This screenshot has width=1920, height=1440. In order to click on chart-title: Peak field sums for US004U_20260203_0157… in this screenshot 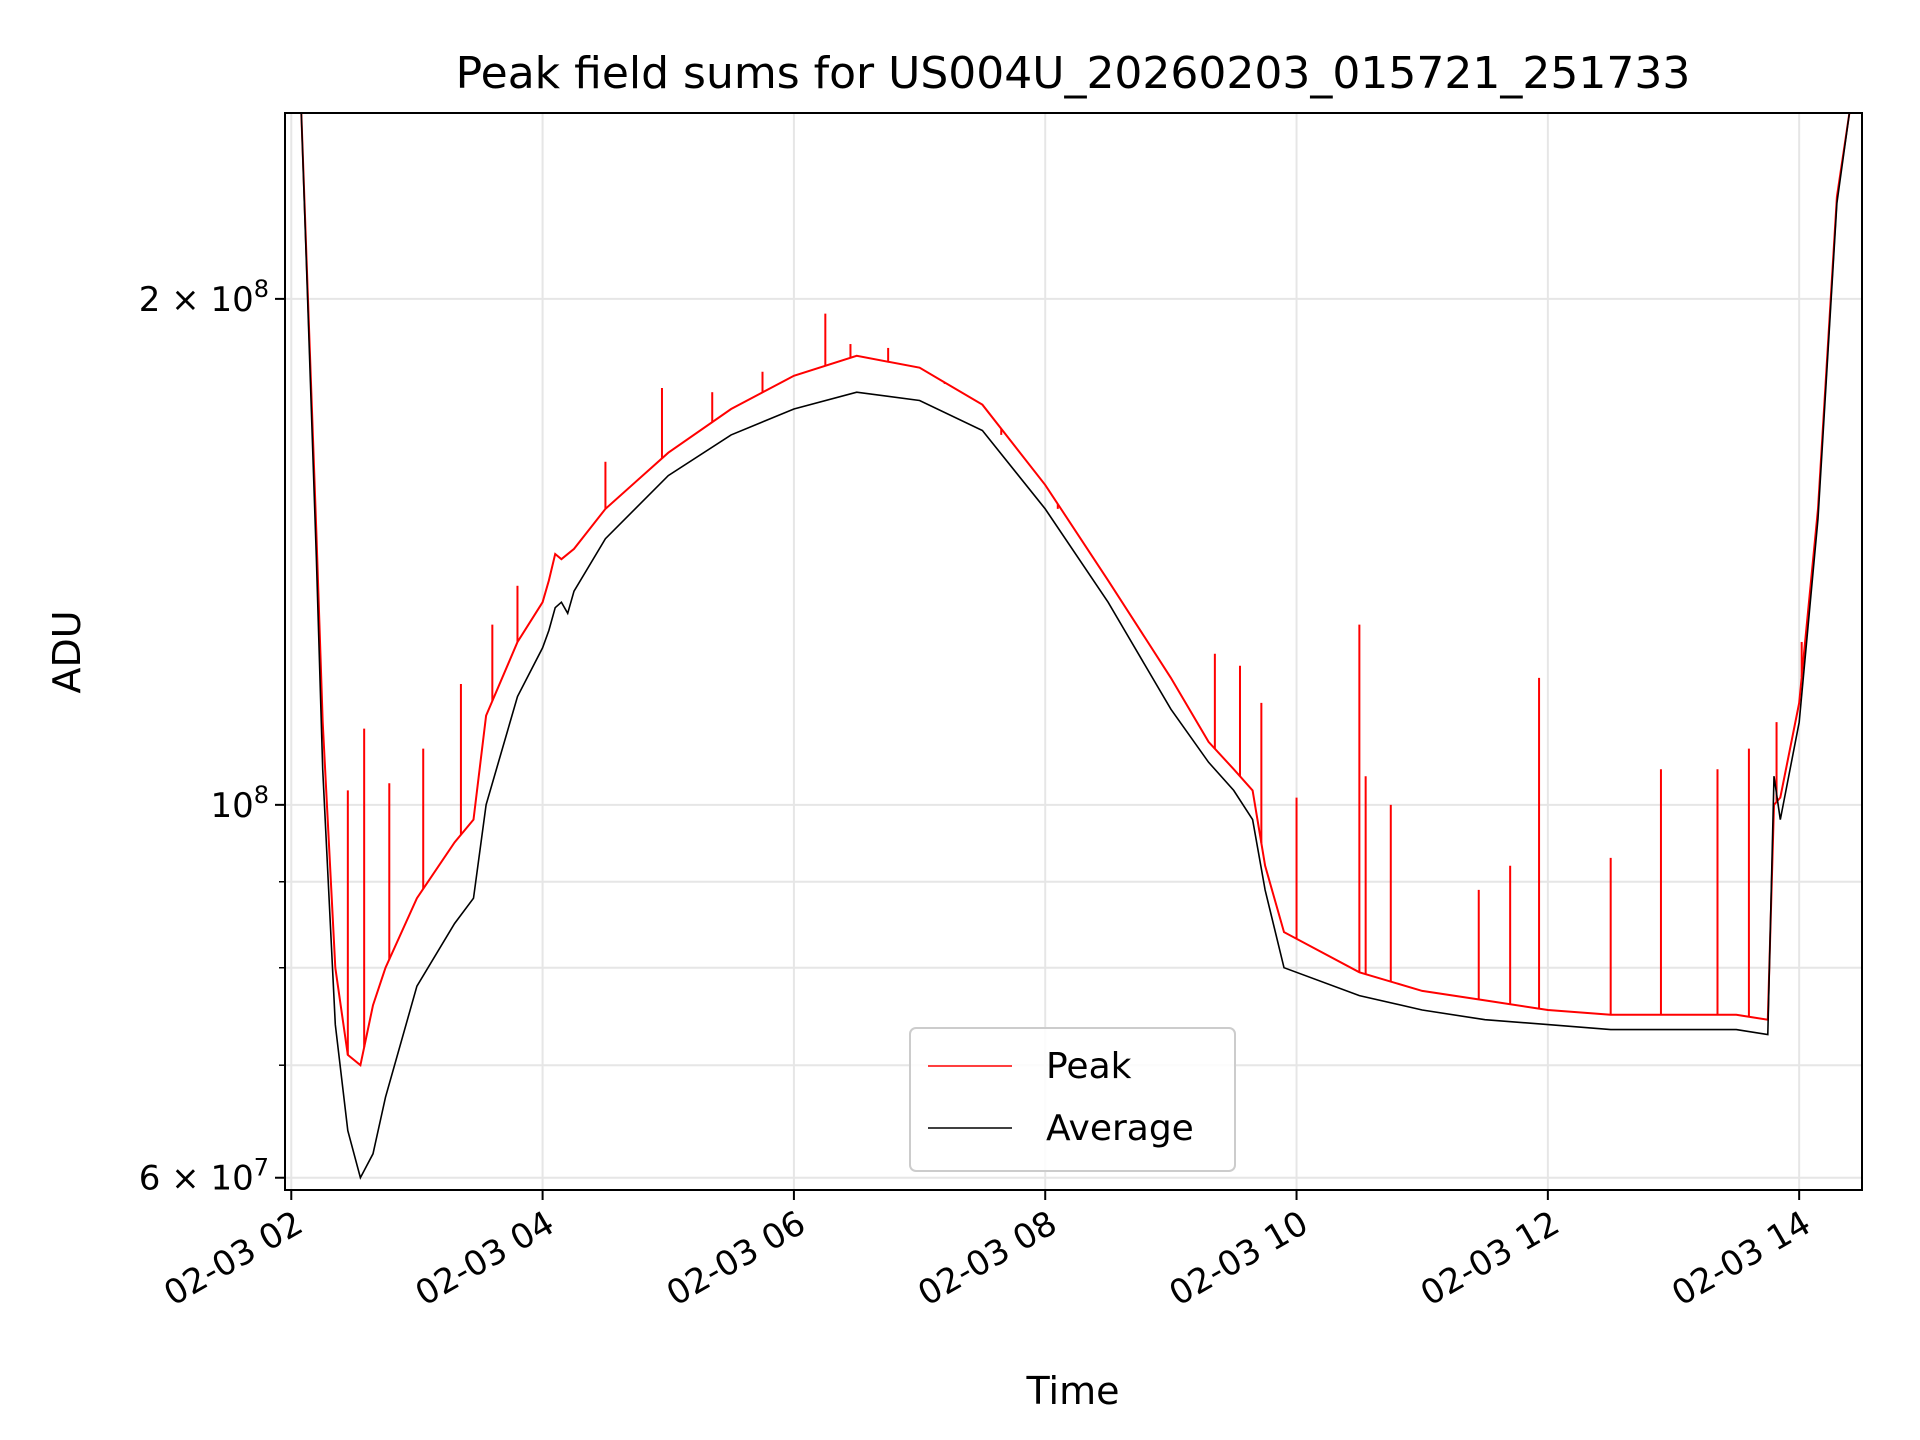, I will do `click(1073, 73)`.